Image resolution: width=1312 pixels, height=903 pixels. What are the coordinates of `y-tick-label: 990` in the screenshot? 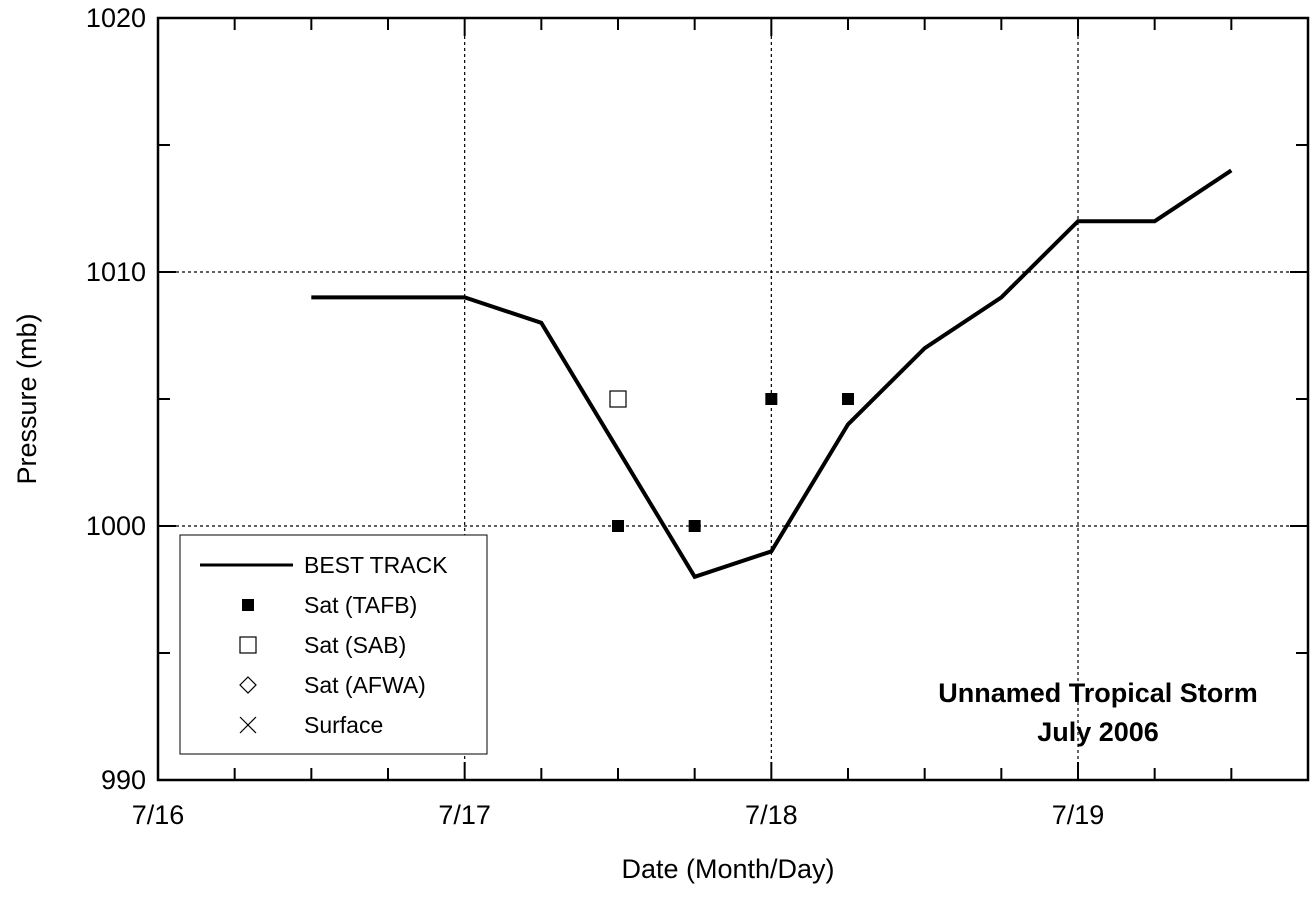 It's located at (123, 780).